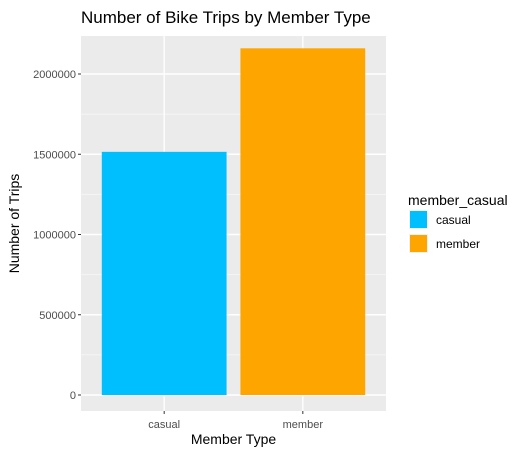 The width and height of the screenshot is (529, 456). Describe the element at coordinates (234, 439) in the screenshot. I see `x-axis-title: Member Type` at that location.